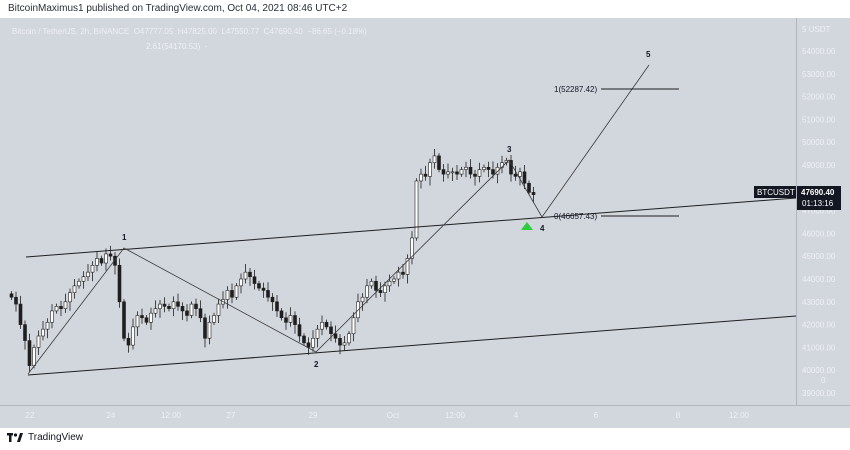 The image size is (850, 450). What do you see at coordinates (176, 46) in the screenshot?
I see `fib-extension-legend: 2.61(54170.53) -` at bounding box center [176, 46].